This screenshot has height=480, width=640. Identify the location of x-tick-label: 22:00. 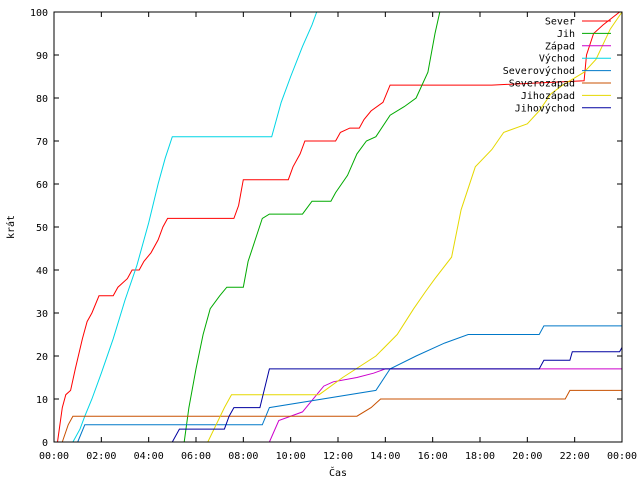
(575, 456).